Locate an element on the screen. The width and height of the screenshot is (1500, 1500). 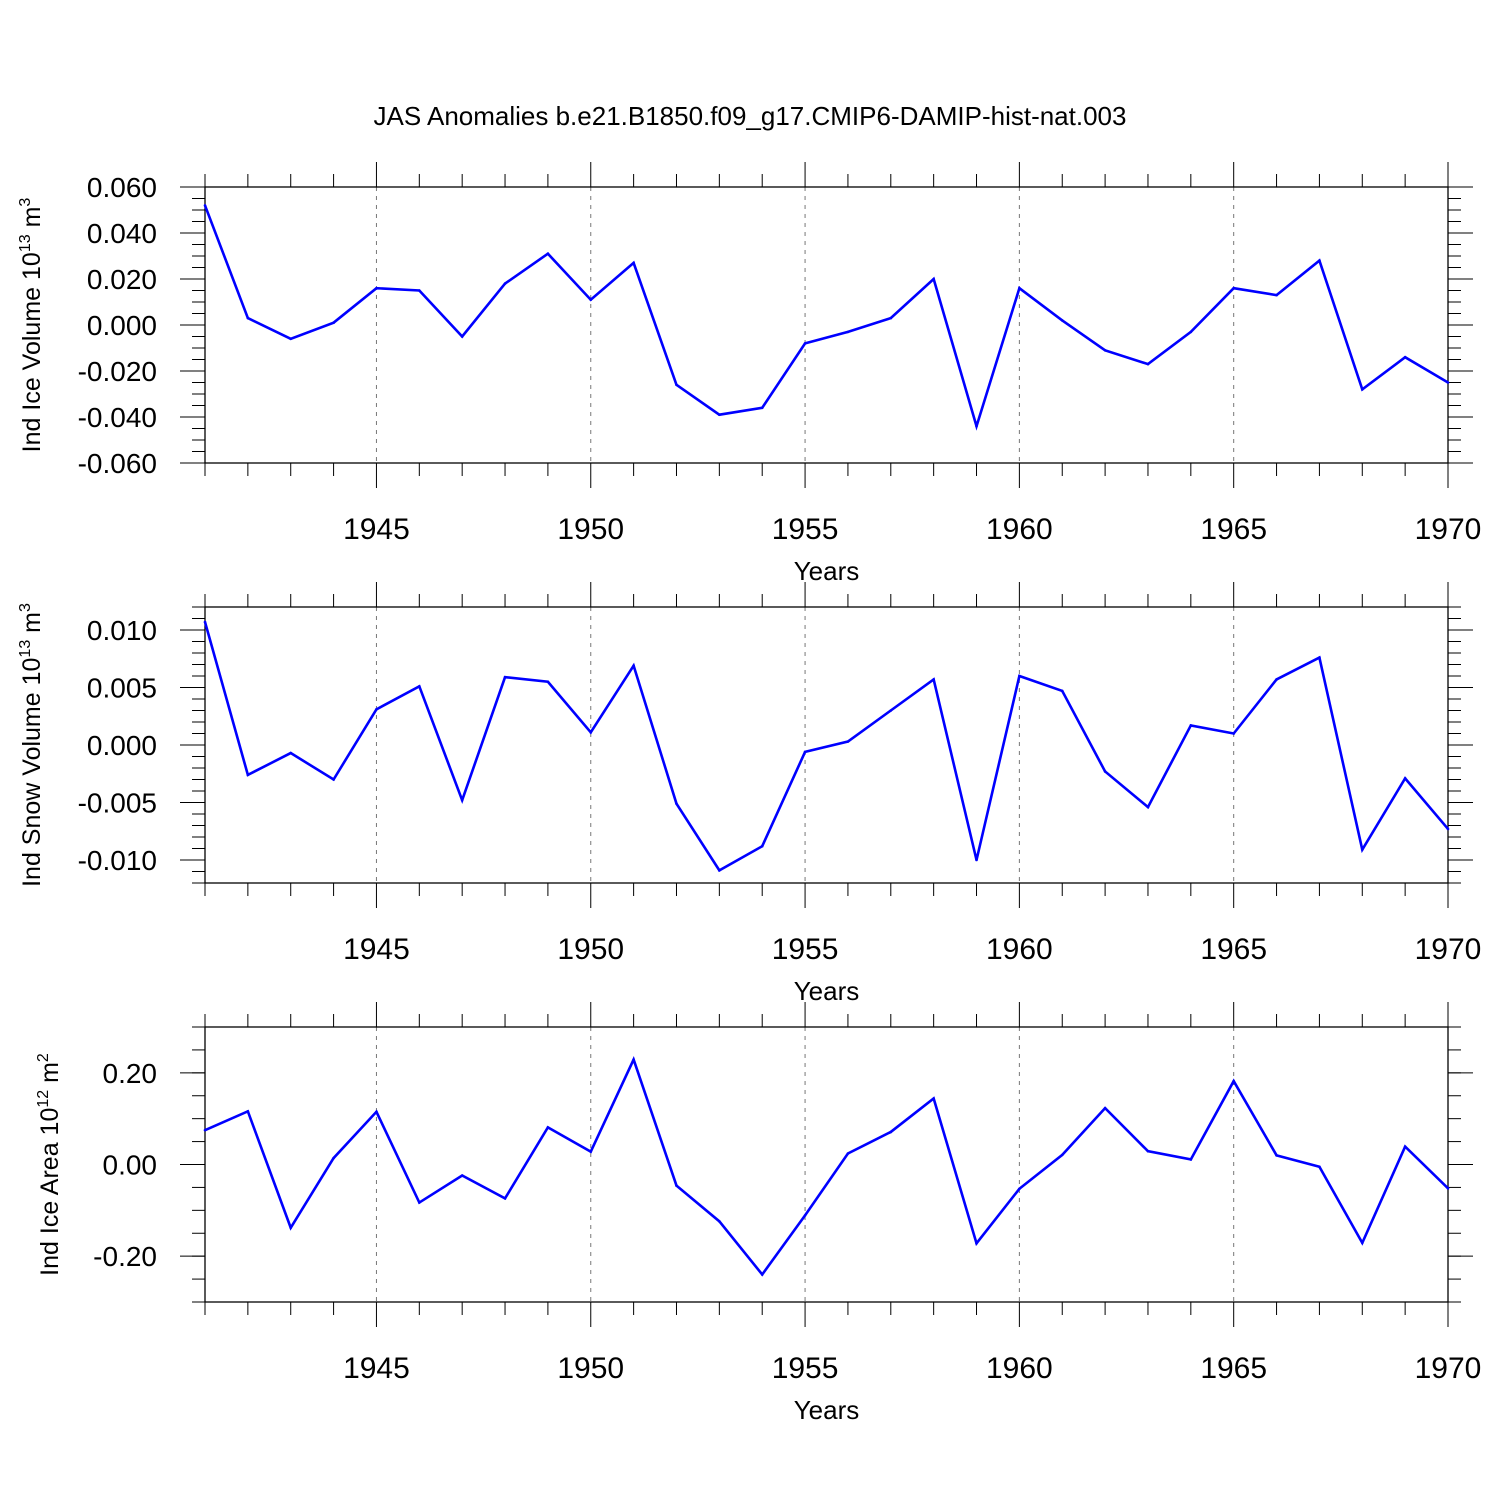
y-tick-label: -0.040 is located at coordinates (117, 417).